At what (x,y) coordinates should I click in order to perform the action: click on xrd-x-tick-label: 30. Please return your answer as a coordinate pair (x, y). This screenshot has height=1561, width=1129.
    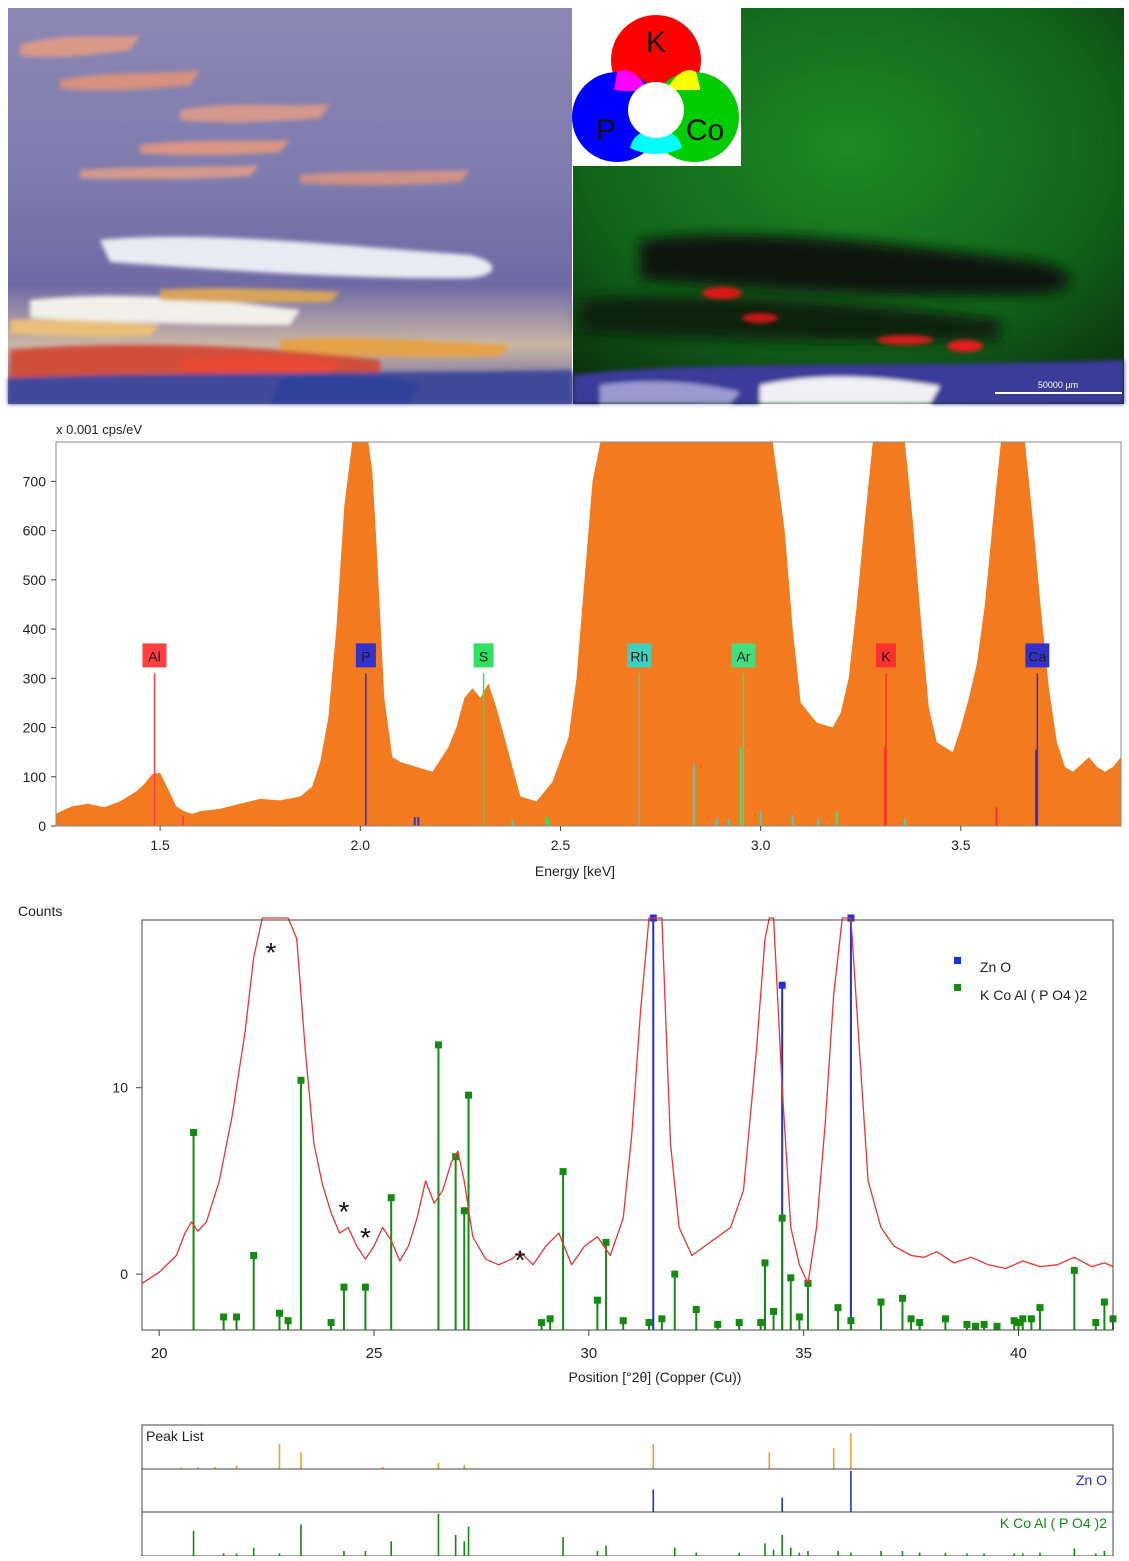
    Looking at the image, I should click on (588, 1353).